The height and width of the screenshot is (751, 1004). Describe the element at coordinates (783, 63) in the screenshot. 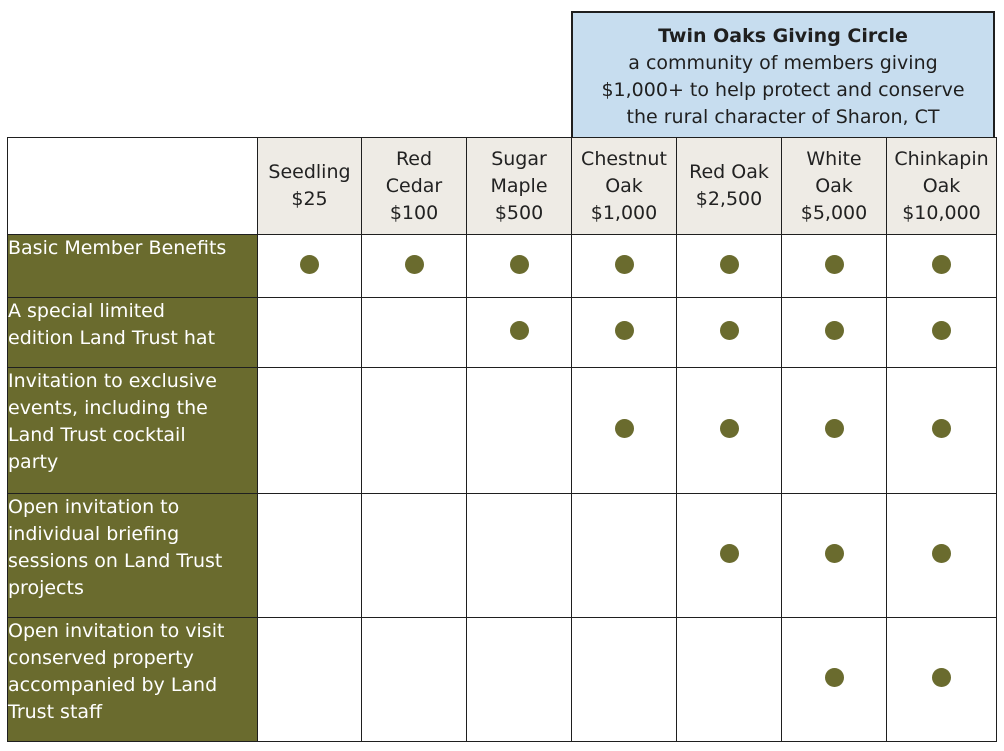

I see `giving-circle-description-line: a community of members giving` at that location.